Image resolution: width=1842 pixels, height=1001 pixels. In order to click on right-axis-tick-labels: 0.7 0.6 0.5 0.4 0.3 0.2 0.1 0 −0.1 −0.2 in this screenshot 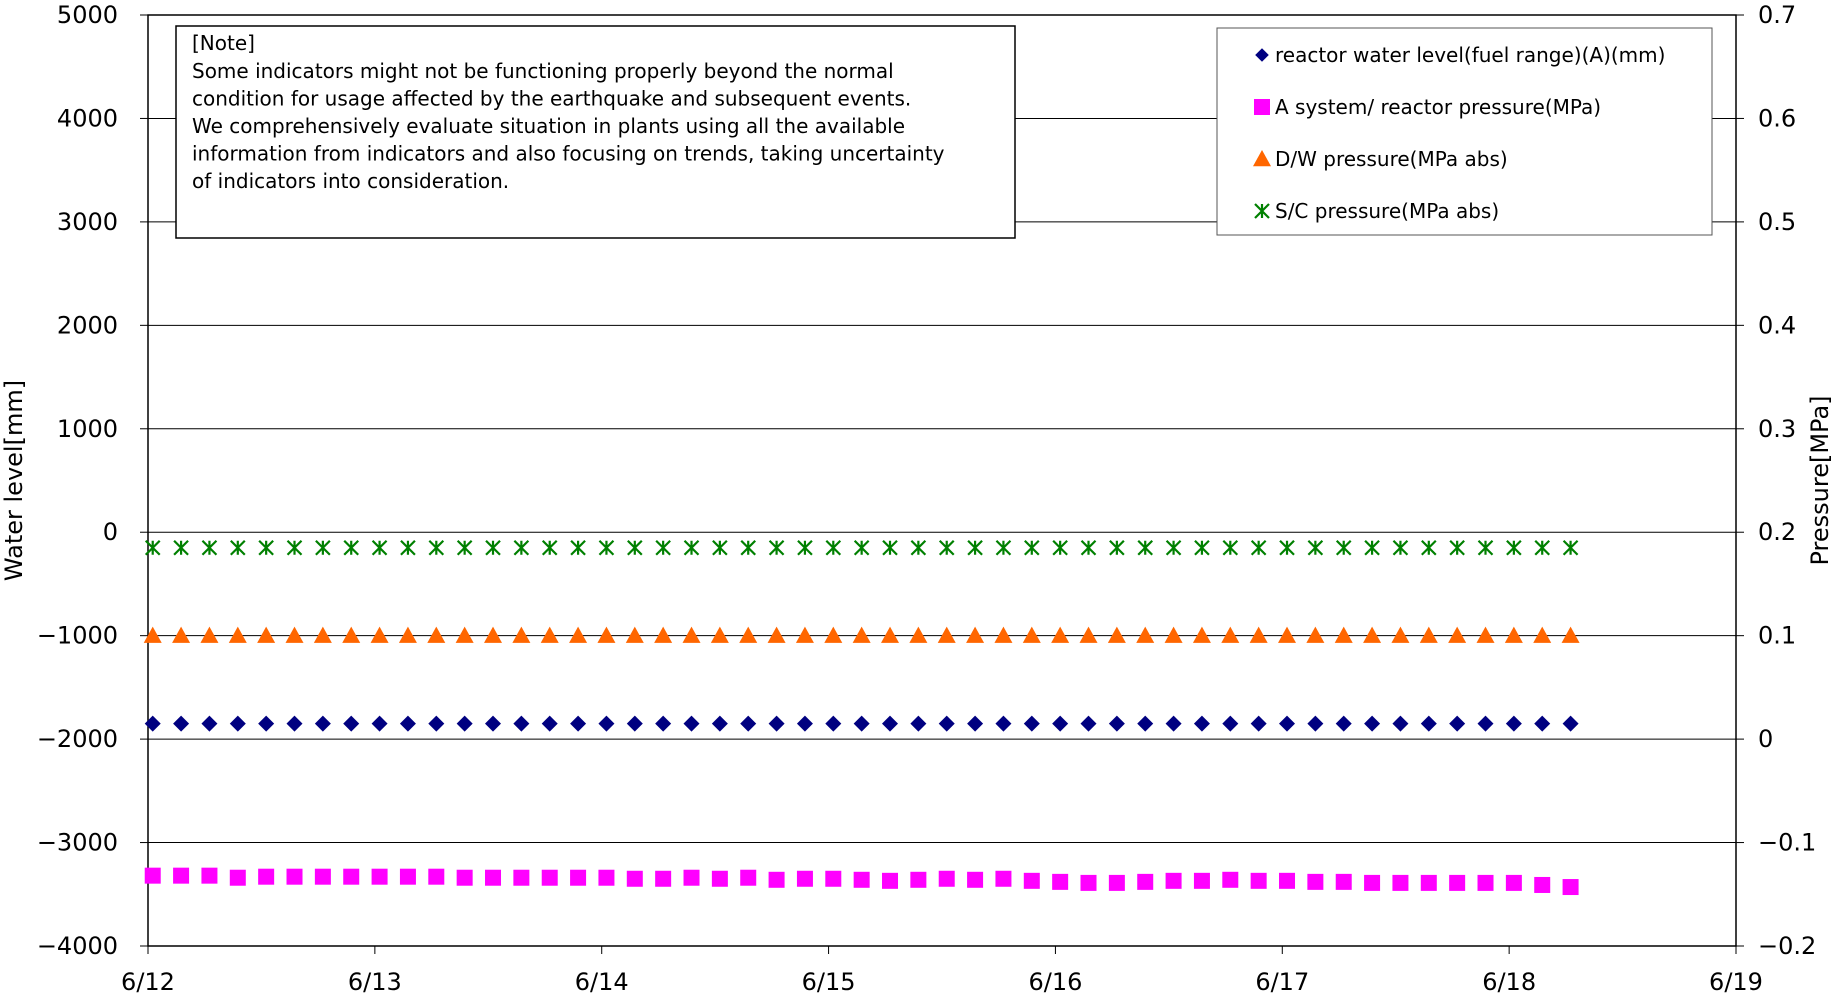, I will do `click(1787, 480)`.